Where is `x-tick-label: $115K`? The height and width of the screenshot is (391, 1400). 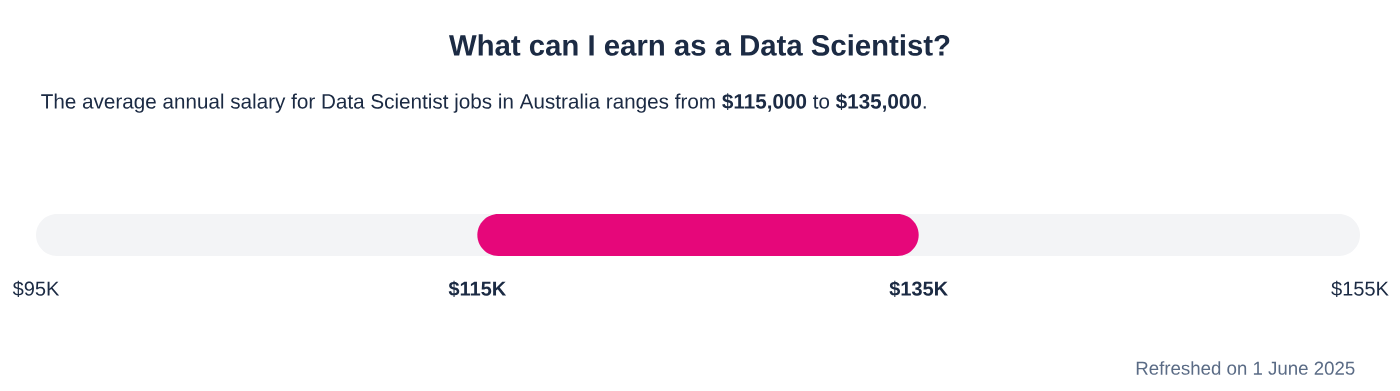 x-tick-label: $115K is located at coordinates (477, 289).